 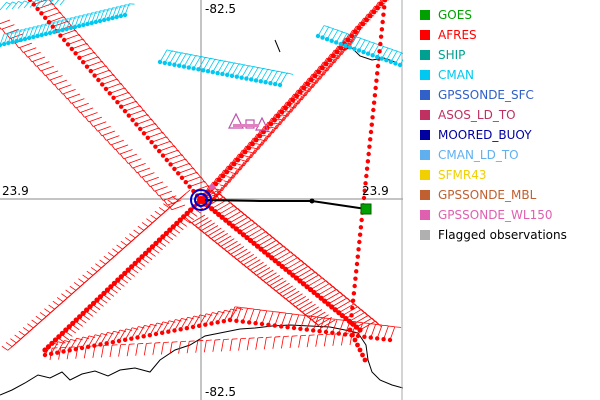 I want to click on legend-label: AFRES, so click(x=457, y=35).